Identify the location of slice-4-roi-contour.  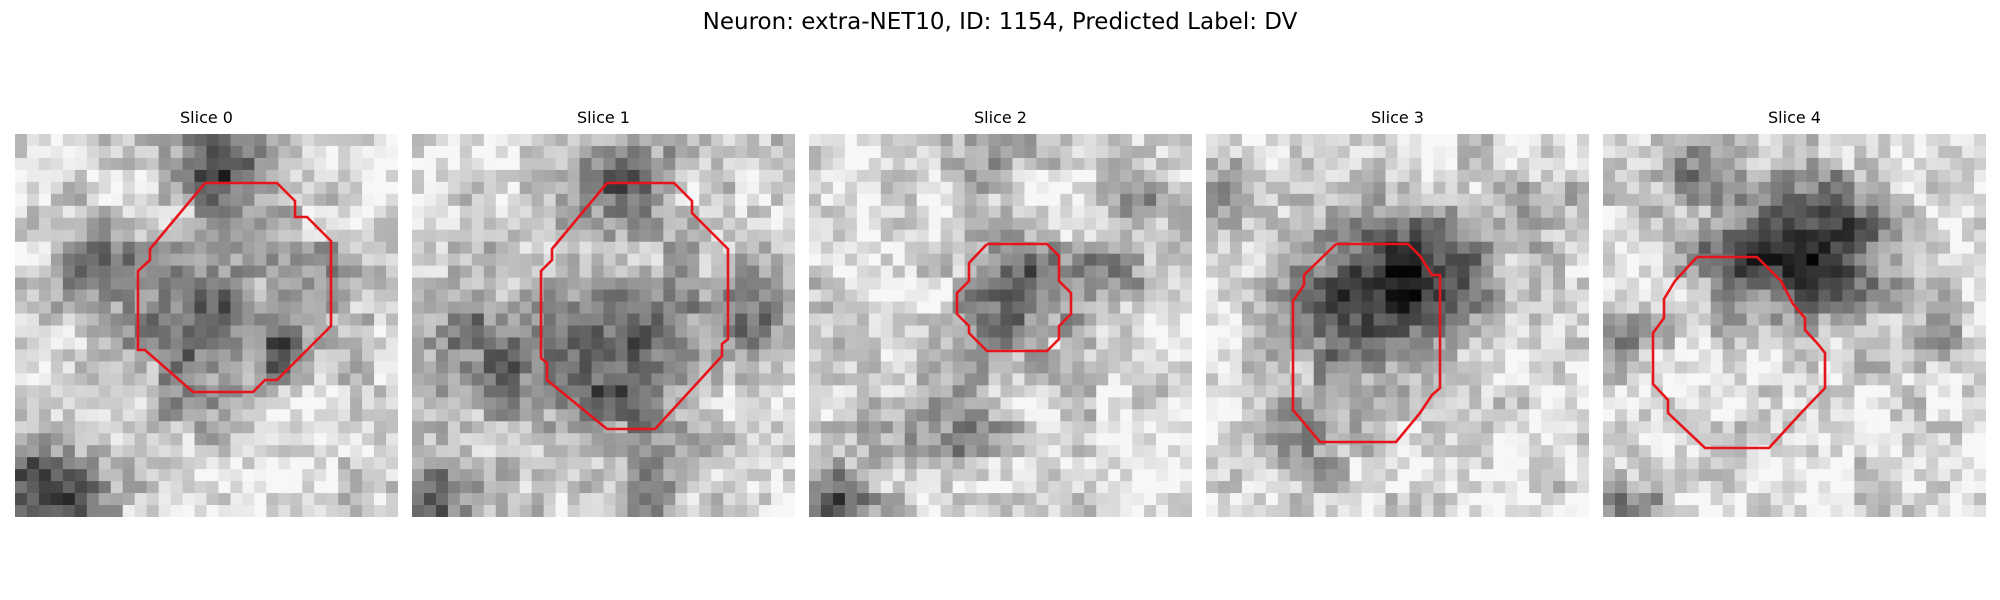
(1739, 352).